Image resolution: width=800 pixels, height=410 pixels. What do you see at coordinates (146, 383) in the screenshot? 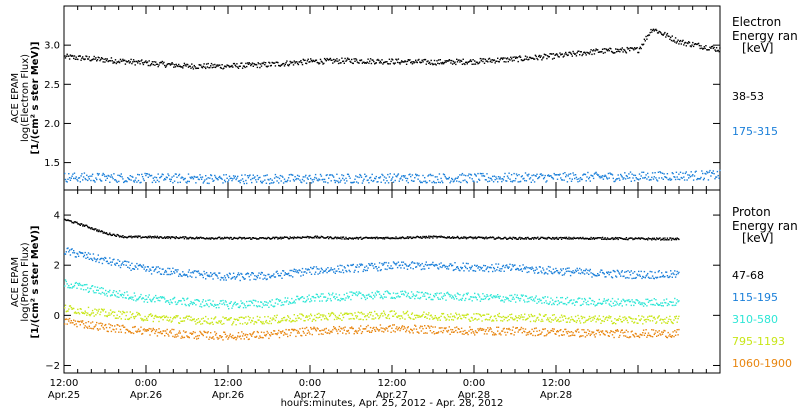
I see `xtick-label-time: 0:00` at bounding box center [146, 383].